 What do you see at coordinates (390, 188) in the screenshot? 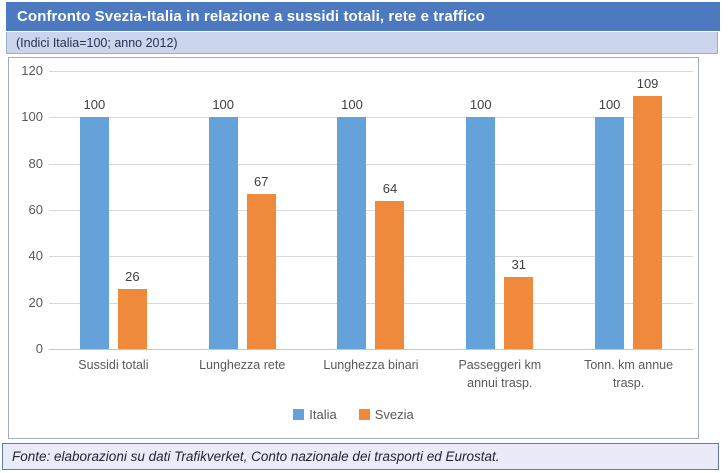
I see `data-label-svezia-3: 64` at bounding box center [390, 188].